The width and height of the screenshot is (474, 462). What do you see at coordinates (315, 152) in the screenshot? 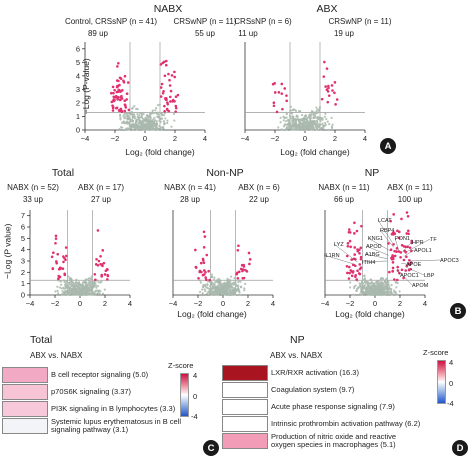
I see `x-axis-label: Log₂ (fold change)` at bounding box center [315, 152].